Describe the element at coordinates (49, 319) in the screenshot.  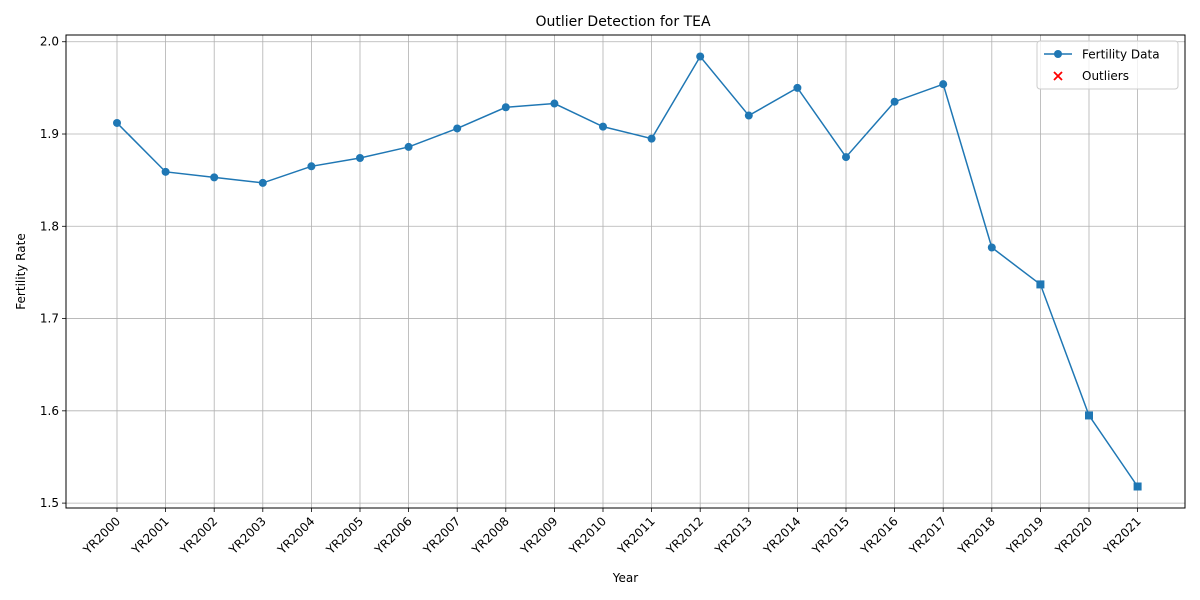
I see `y-tick-label: 1.7` at that location.